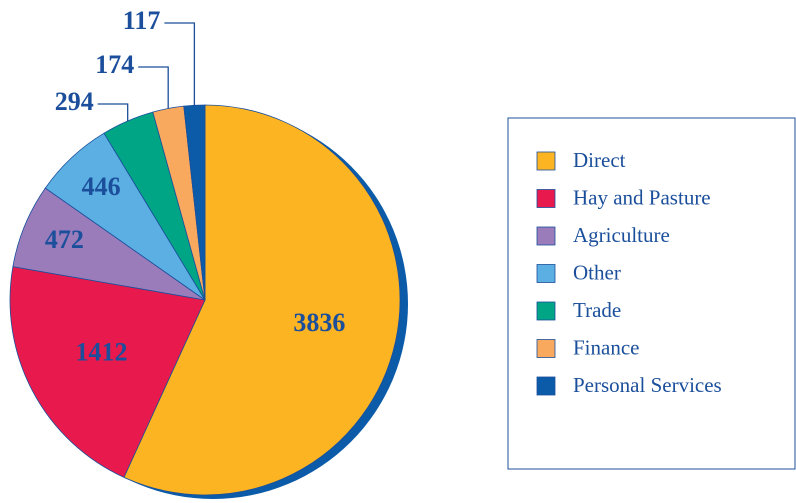 The height and width of the screenshot is (503, 796). I want to click on legend-label: Hay and Pasture, so click(642, 197).